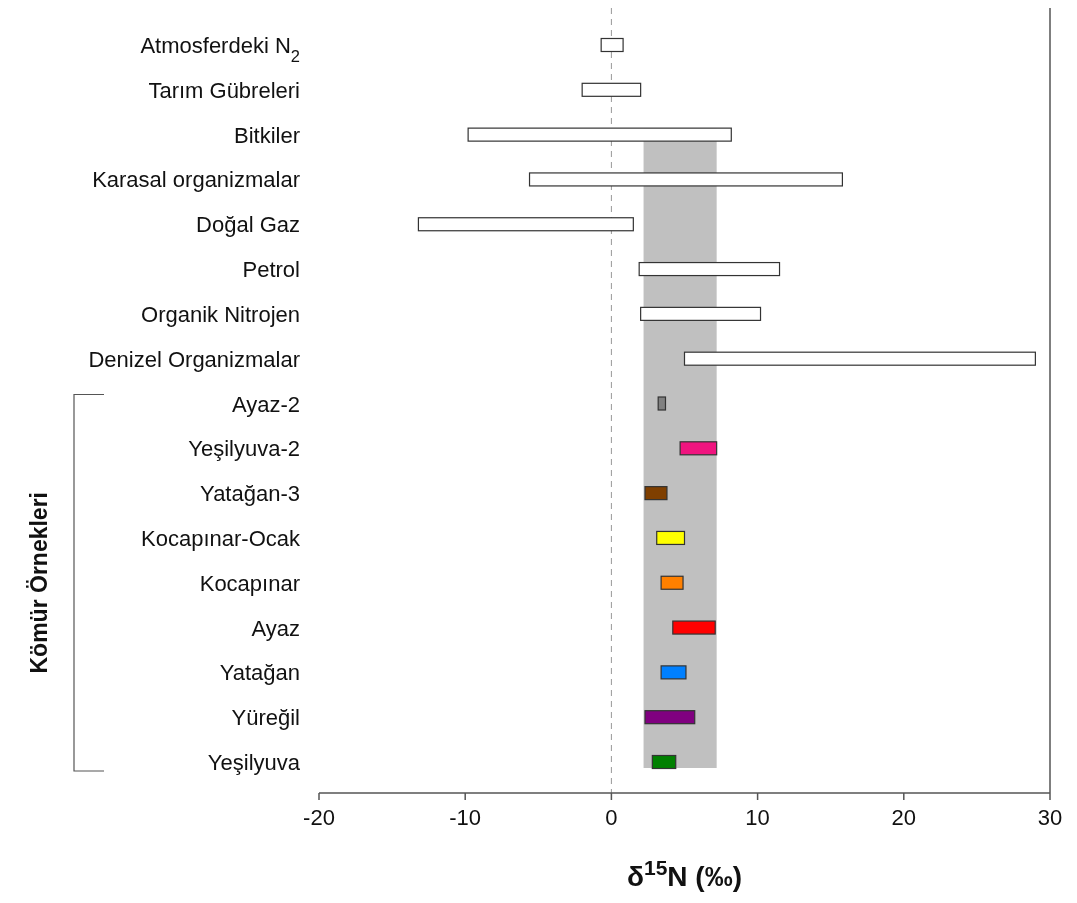 The image size is (1077, 903). What do you see at coordinates (465, 817) in the screenshot?
I see `x-tick-label: -10` at bounding box center [465, 817].